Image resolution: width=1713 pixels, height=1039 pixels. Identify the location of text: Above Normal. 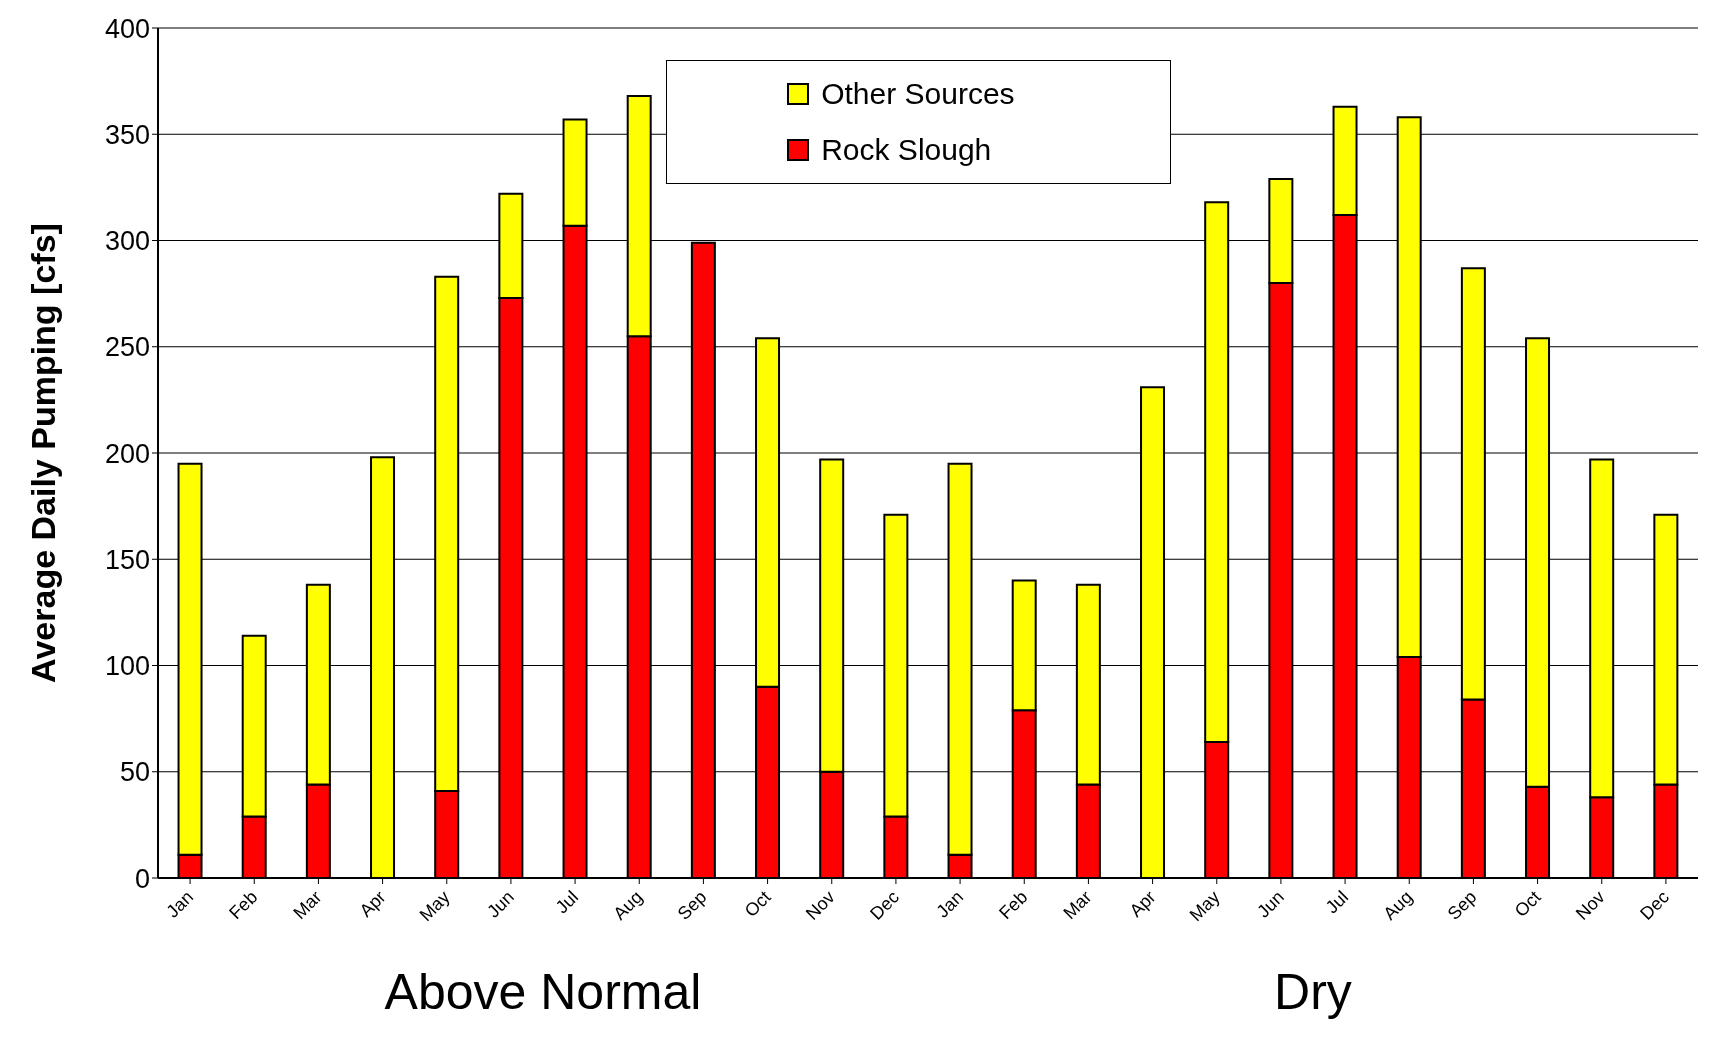
(543, 992).